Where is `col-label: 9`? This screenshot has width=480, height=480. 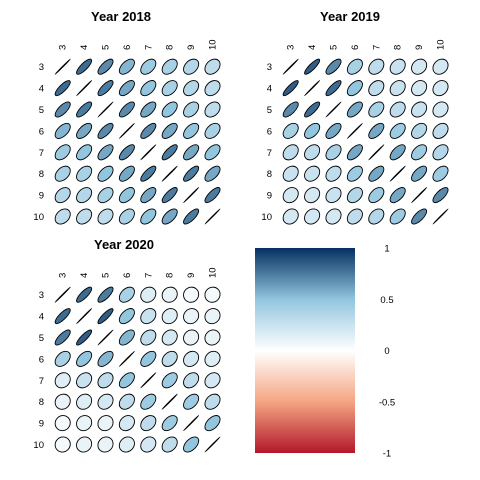 col-label: 9 is located at coordinates (191, 275).